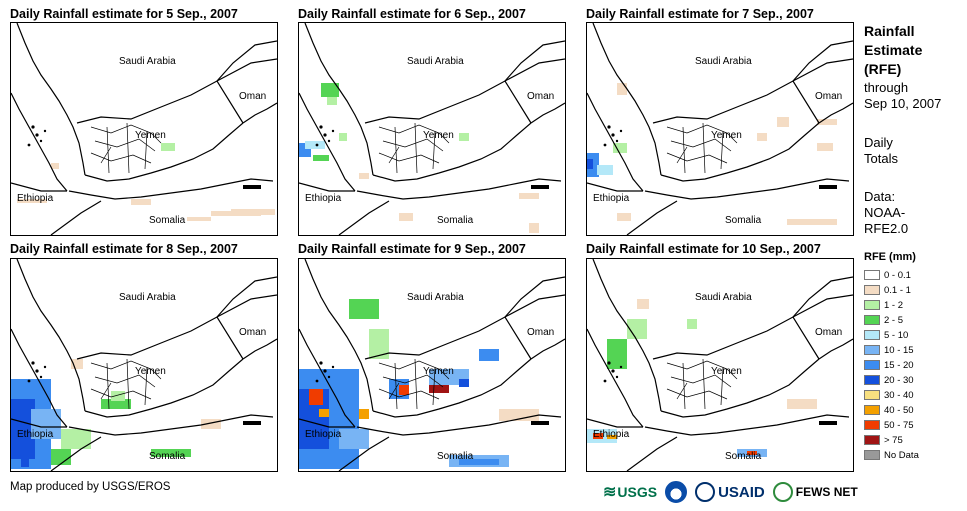  I want to click on legend-label: 0.1 - 1, so click(897, 290).